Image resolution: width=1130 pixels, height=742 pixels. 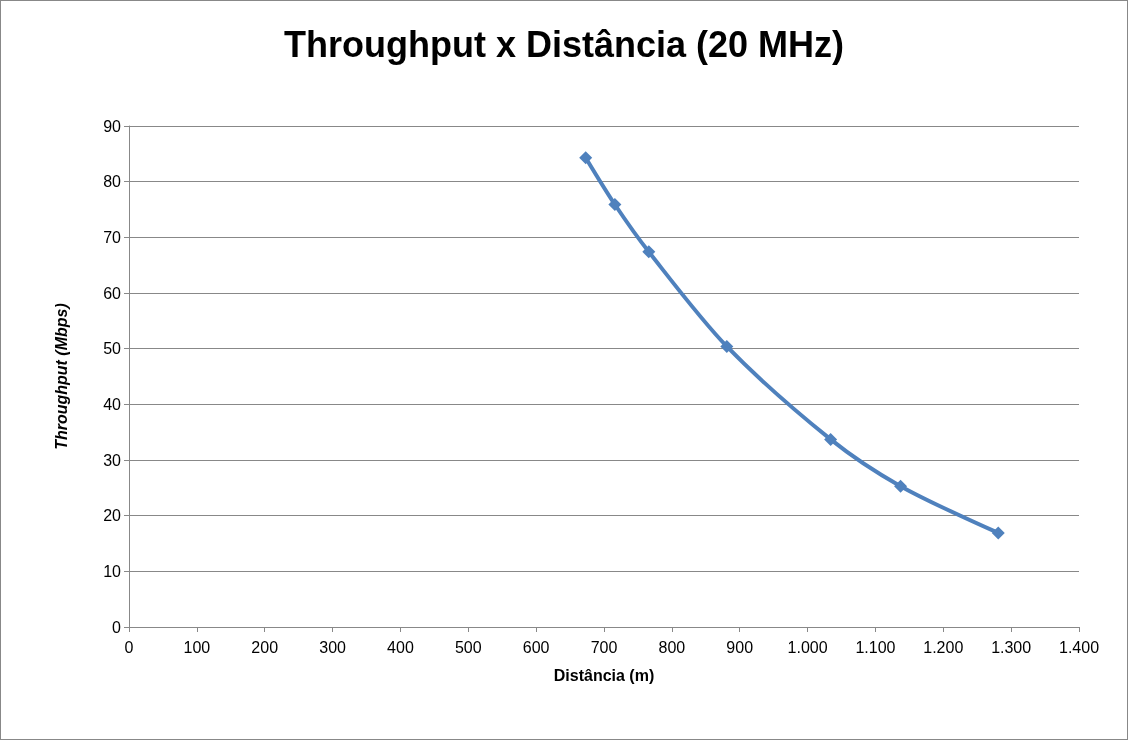 I want to click on x-tick-label: 300, so click(x=333, y=647).